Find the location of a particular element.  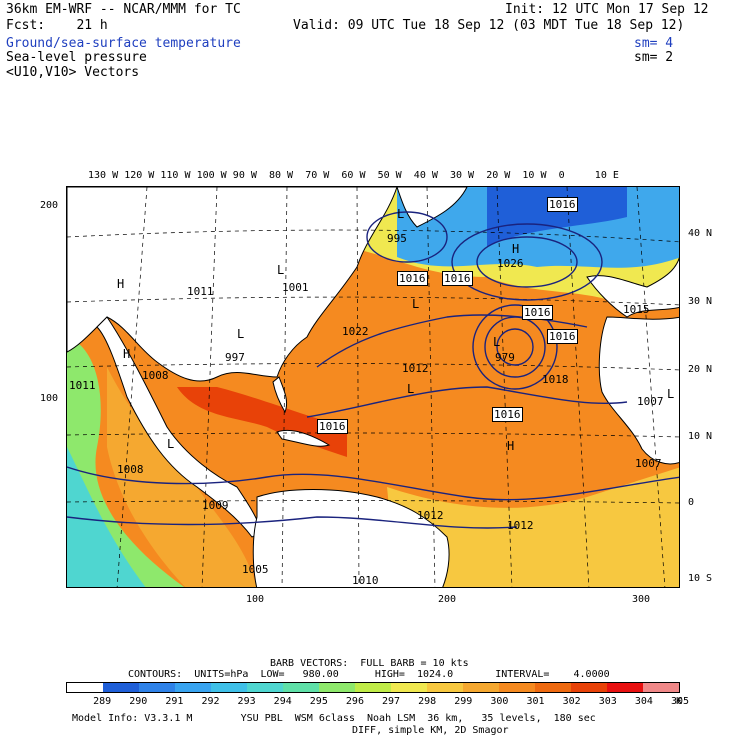

legend-value: 291 is located at coordinates (174, 701).